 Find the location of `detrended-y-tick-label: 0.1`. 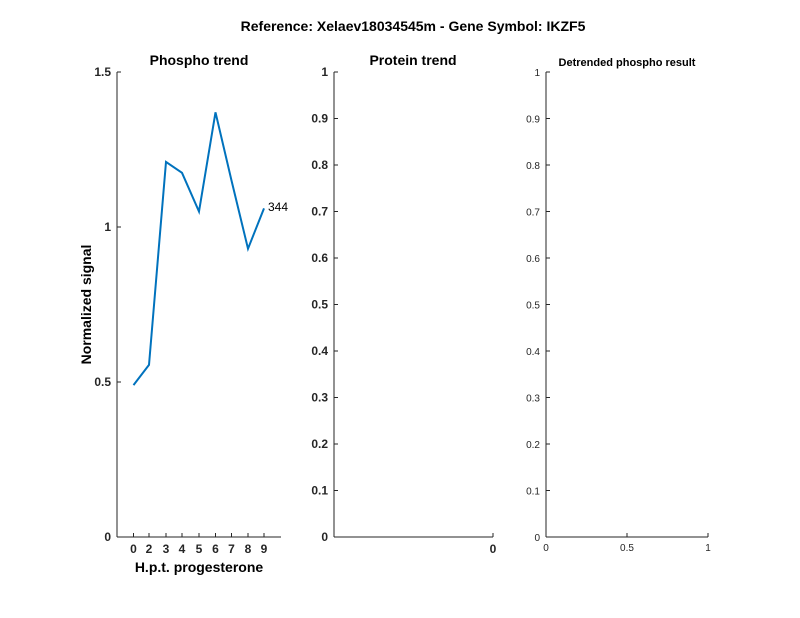

detrended-y-tick-label: 0.1 is located at coordinates (533, 492).